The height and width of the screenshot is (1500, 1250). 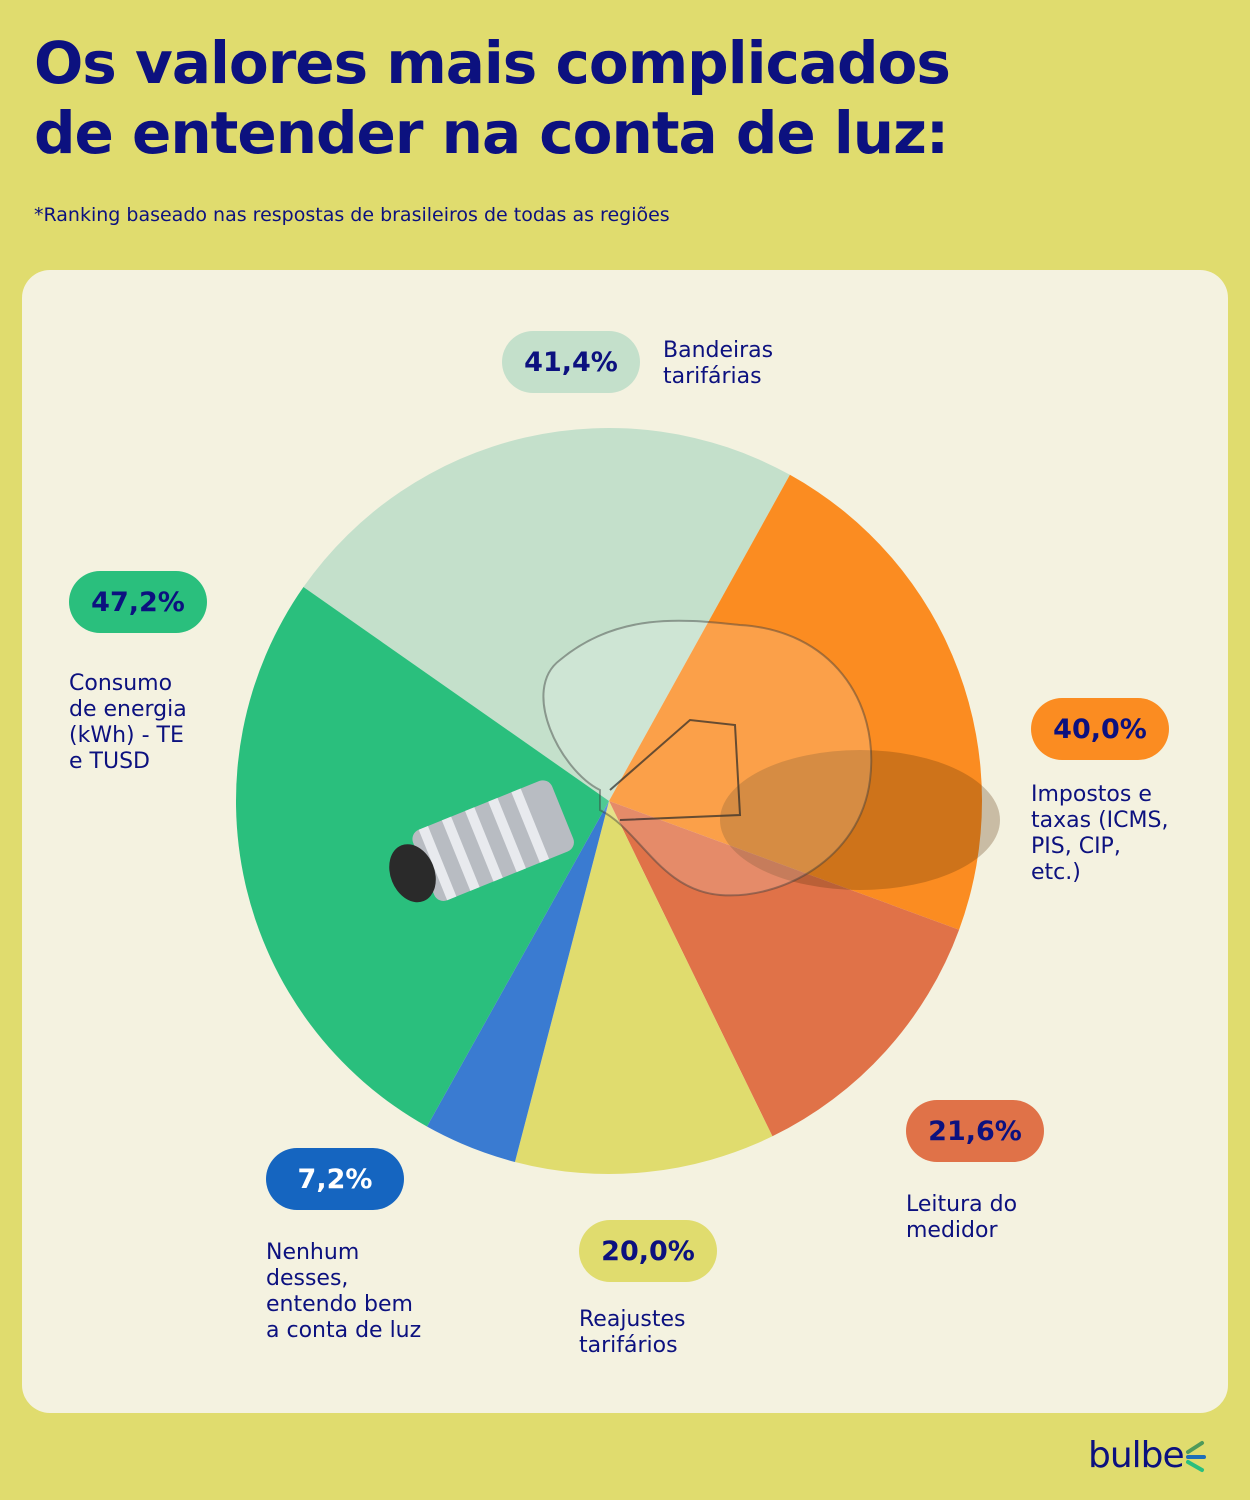 What do you see at coordinates (962, 1217) in the screenshot?
I see `slice-label-leitura: Leitura do medidor` at bounding box center [962, 1217].